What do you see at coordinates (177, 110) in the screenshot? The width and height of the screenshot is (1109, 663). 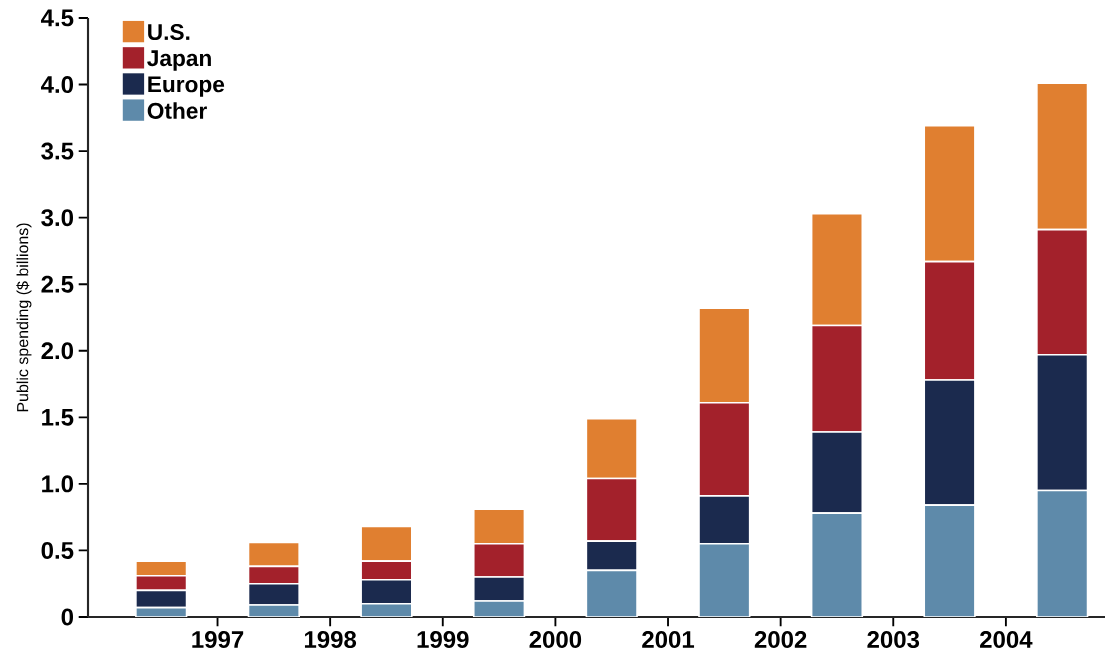 I see `legend-label: Other` at bounding box center [177, 110].